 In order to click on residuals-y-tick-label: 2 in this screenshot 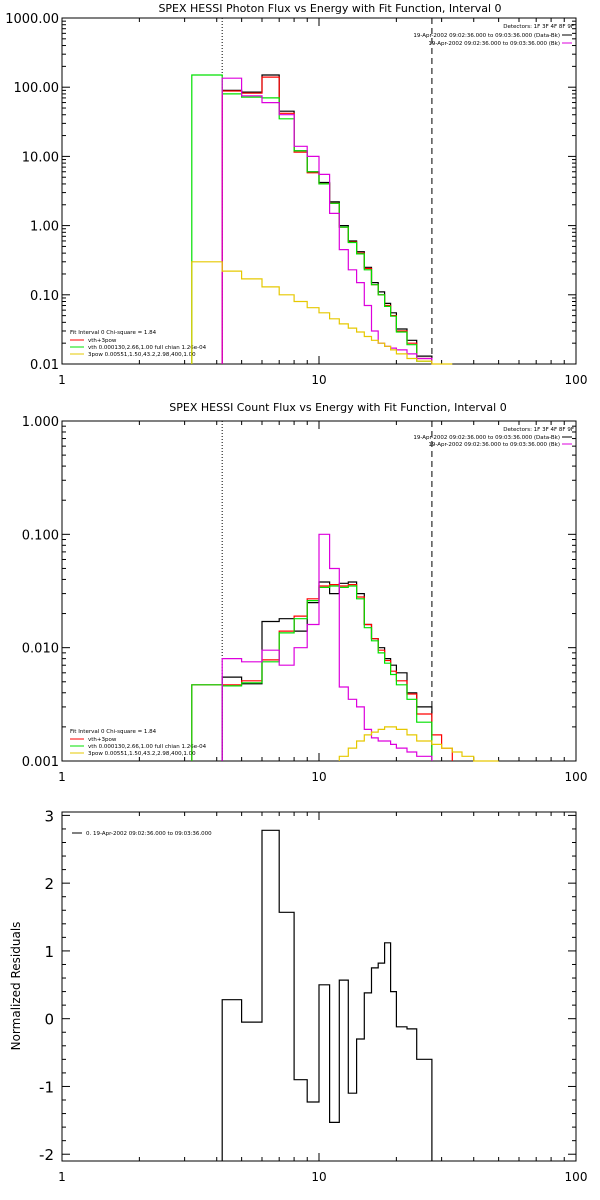, I will do `click(49, 884)`.